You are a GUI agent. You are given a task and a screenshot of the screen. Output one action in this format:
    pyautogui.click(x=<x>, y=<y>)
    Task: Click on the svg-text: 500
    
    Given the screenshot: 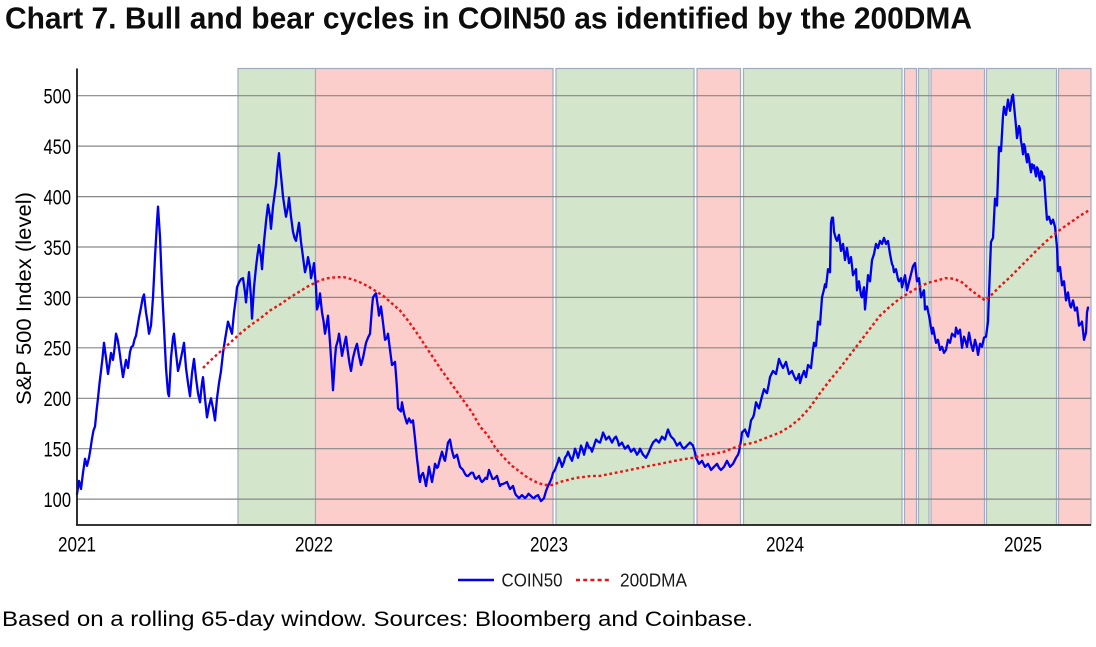 What is the action you would take?
    pyautogui.click(x=58, y=97)
    